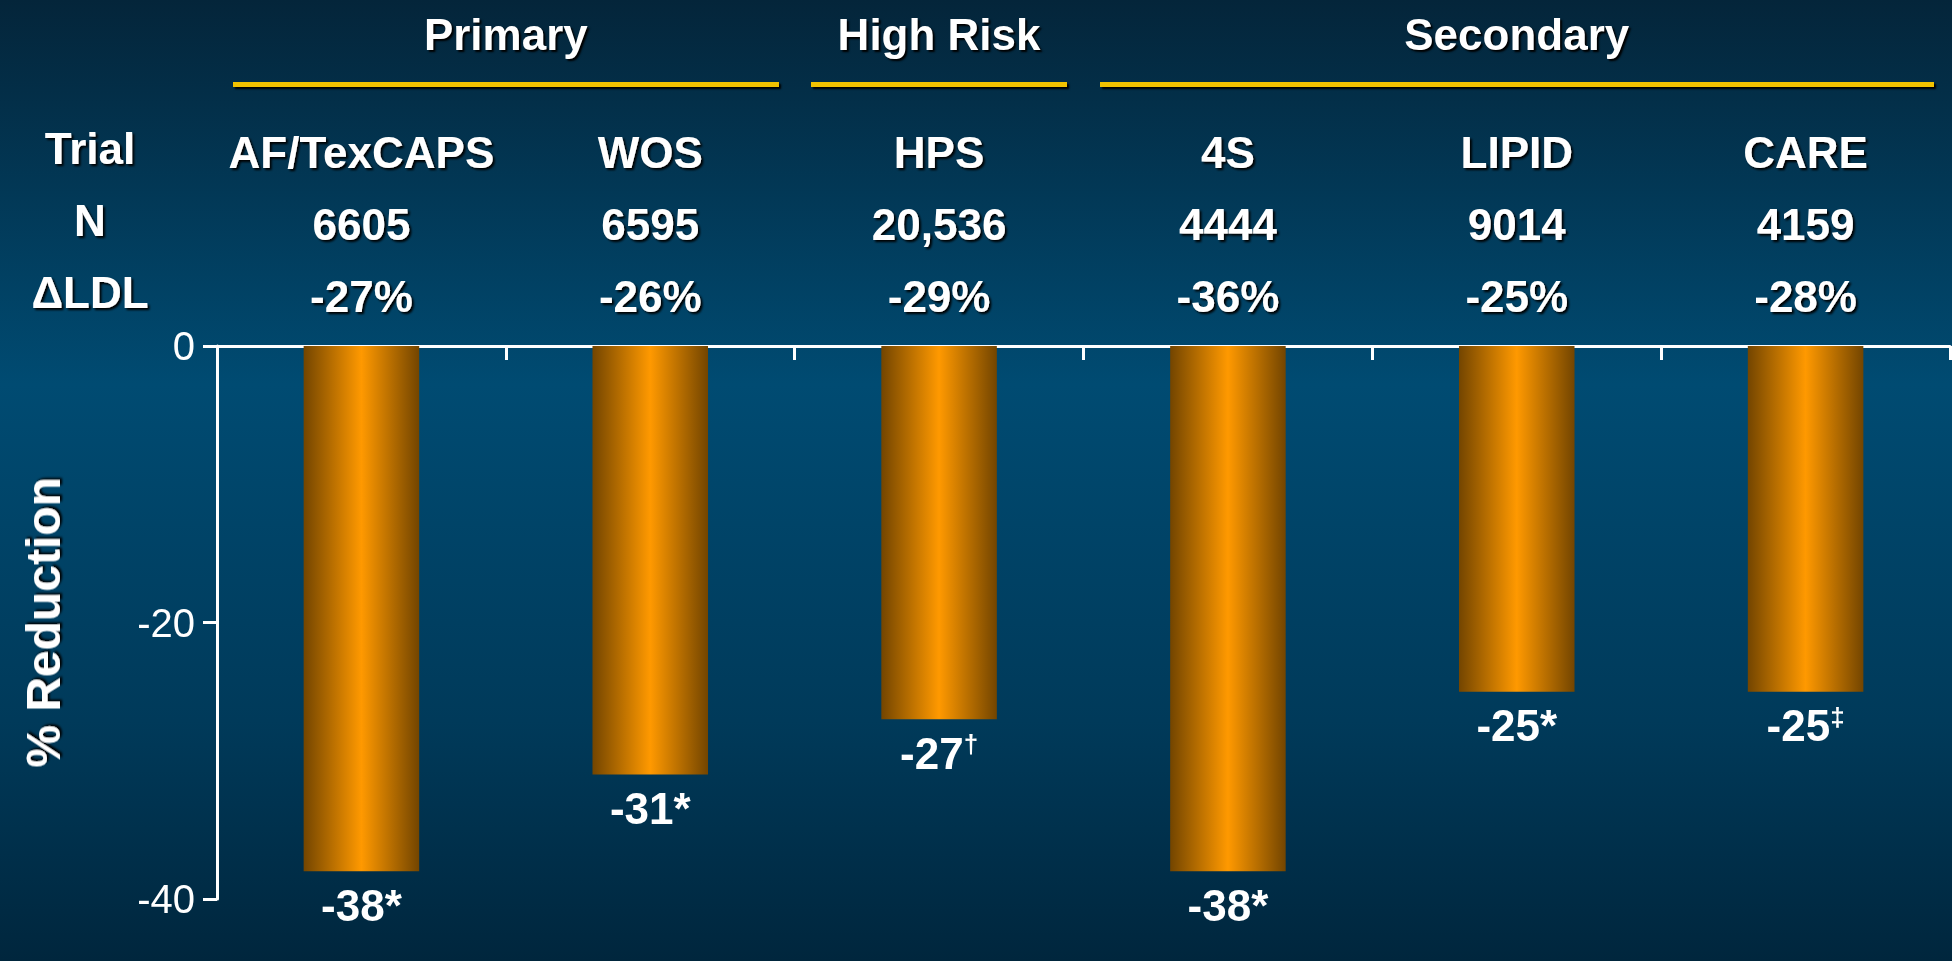 Image resolution: width=1952 pixels, height=961 pixels. What do you see at coordinates (650, 224) in the screenshot?
I see `x-tick-label: WOS 6595 -26%` at bounding box center [650, 224].